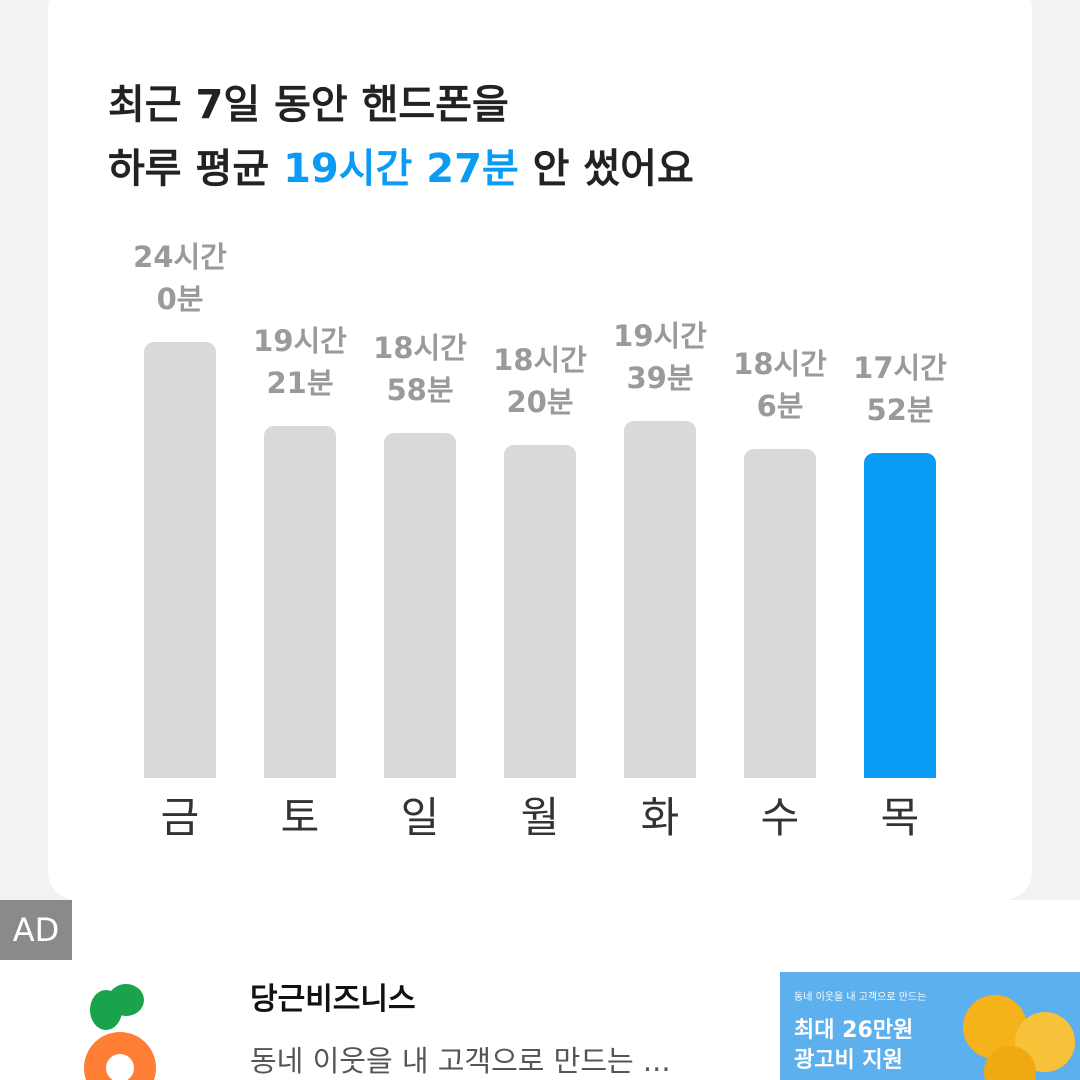 The image size is (1080, 1080). Describe the element at coordinates (900, 389) in the screenshot. I see `value-label: 17시간 52분` at that location.